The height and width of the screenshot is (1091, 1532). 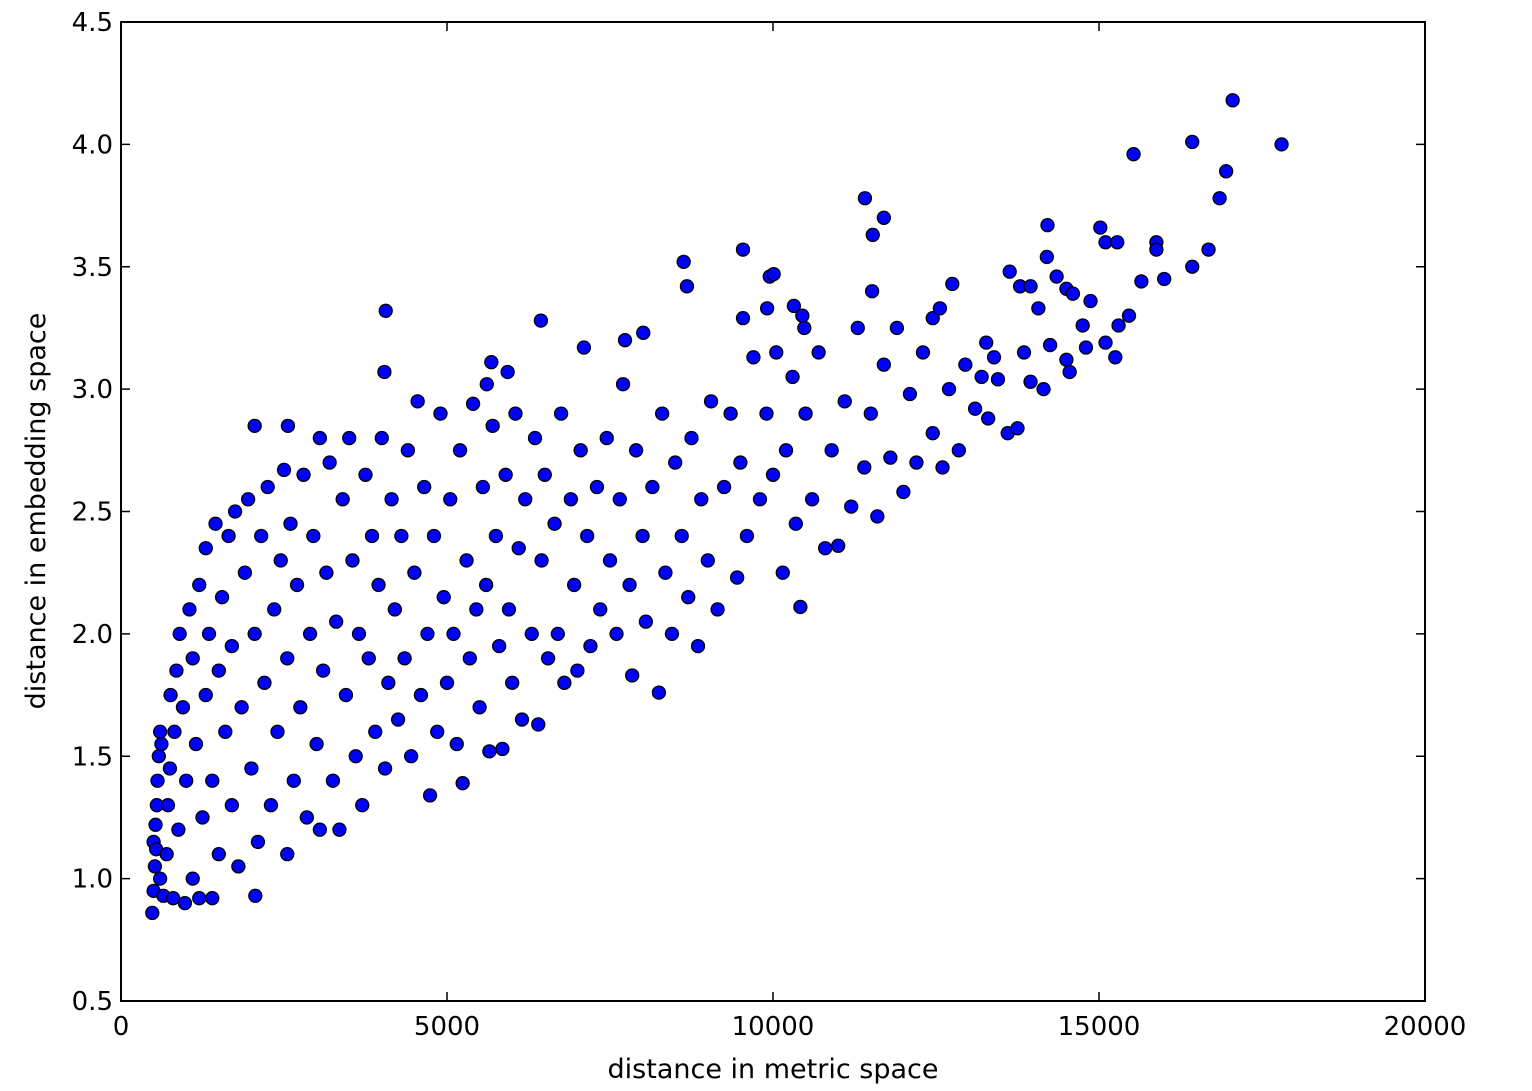 I want to click on y-tick-label: 0.5, so click(x=92, y=1002).